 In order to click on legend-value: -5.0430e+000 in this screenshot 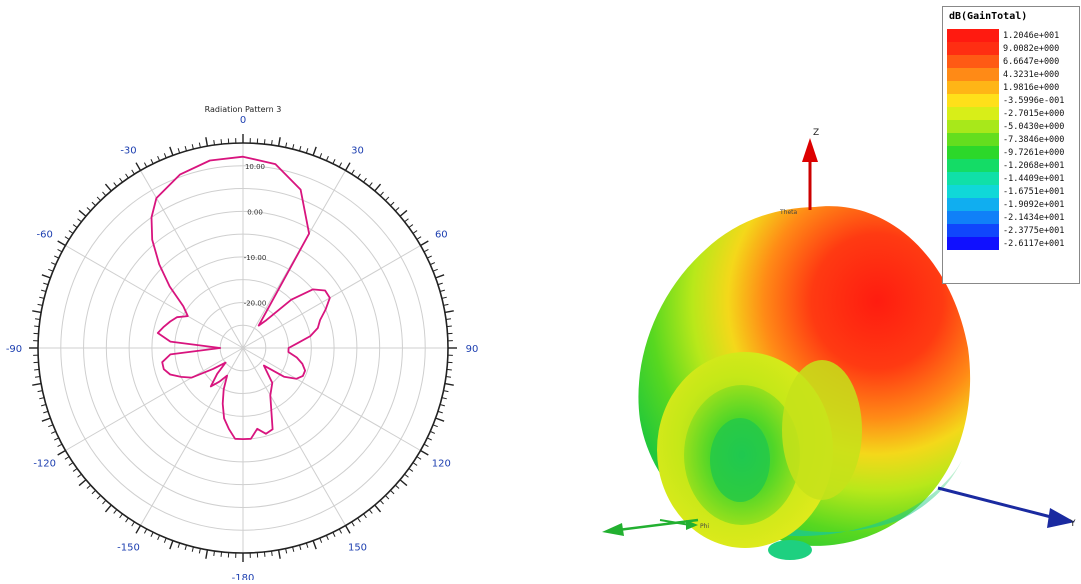, I will do `click(1033, 127)`.